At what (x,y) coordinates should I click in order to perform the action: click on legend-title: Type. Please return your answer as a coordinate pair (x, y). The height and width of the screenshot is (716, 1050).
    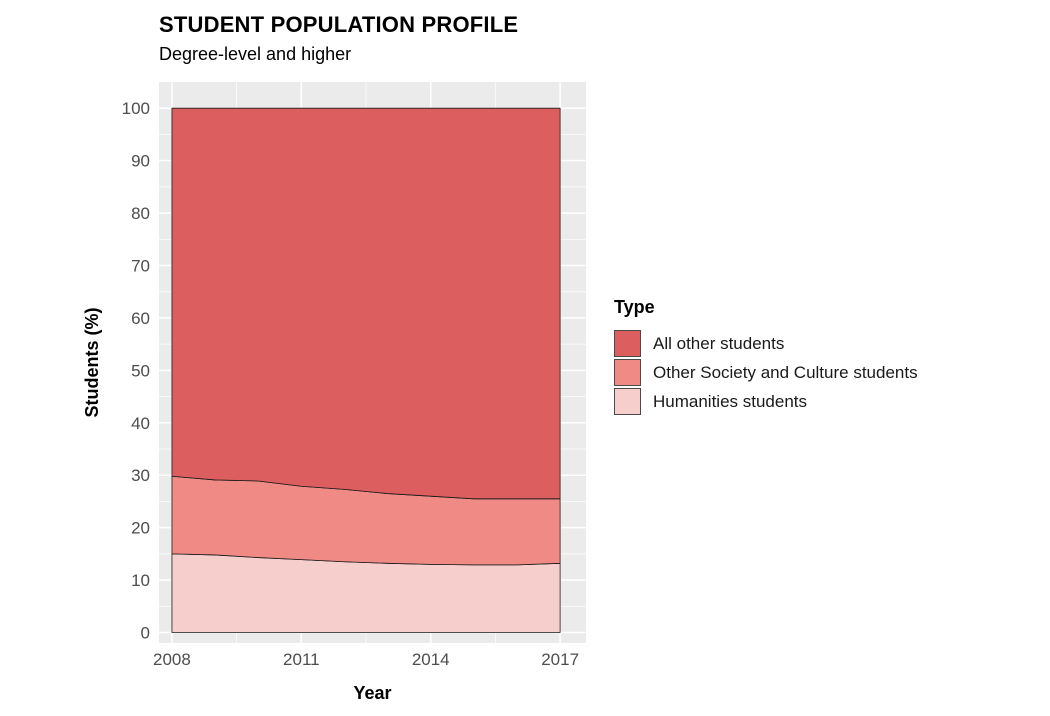
    Looking at the image, I should click on (634, 307).